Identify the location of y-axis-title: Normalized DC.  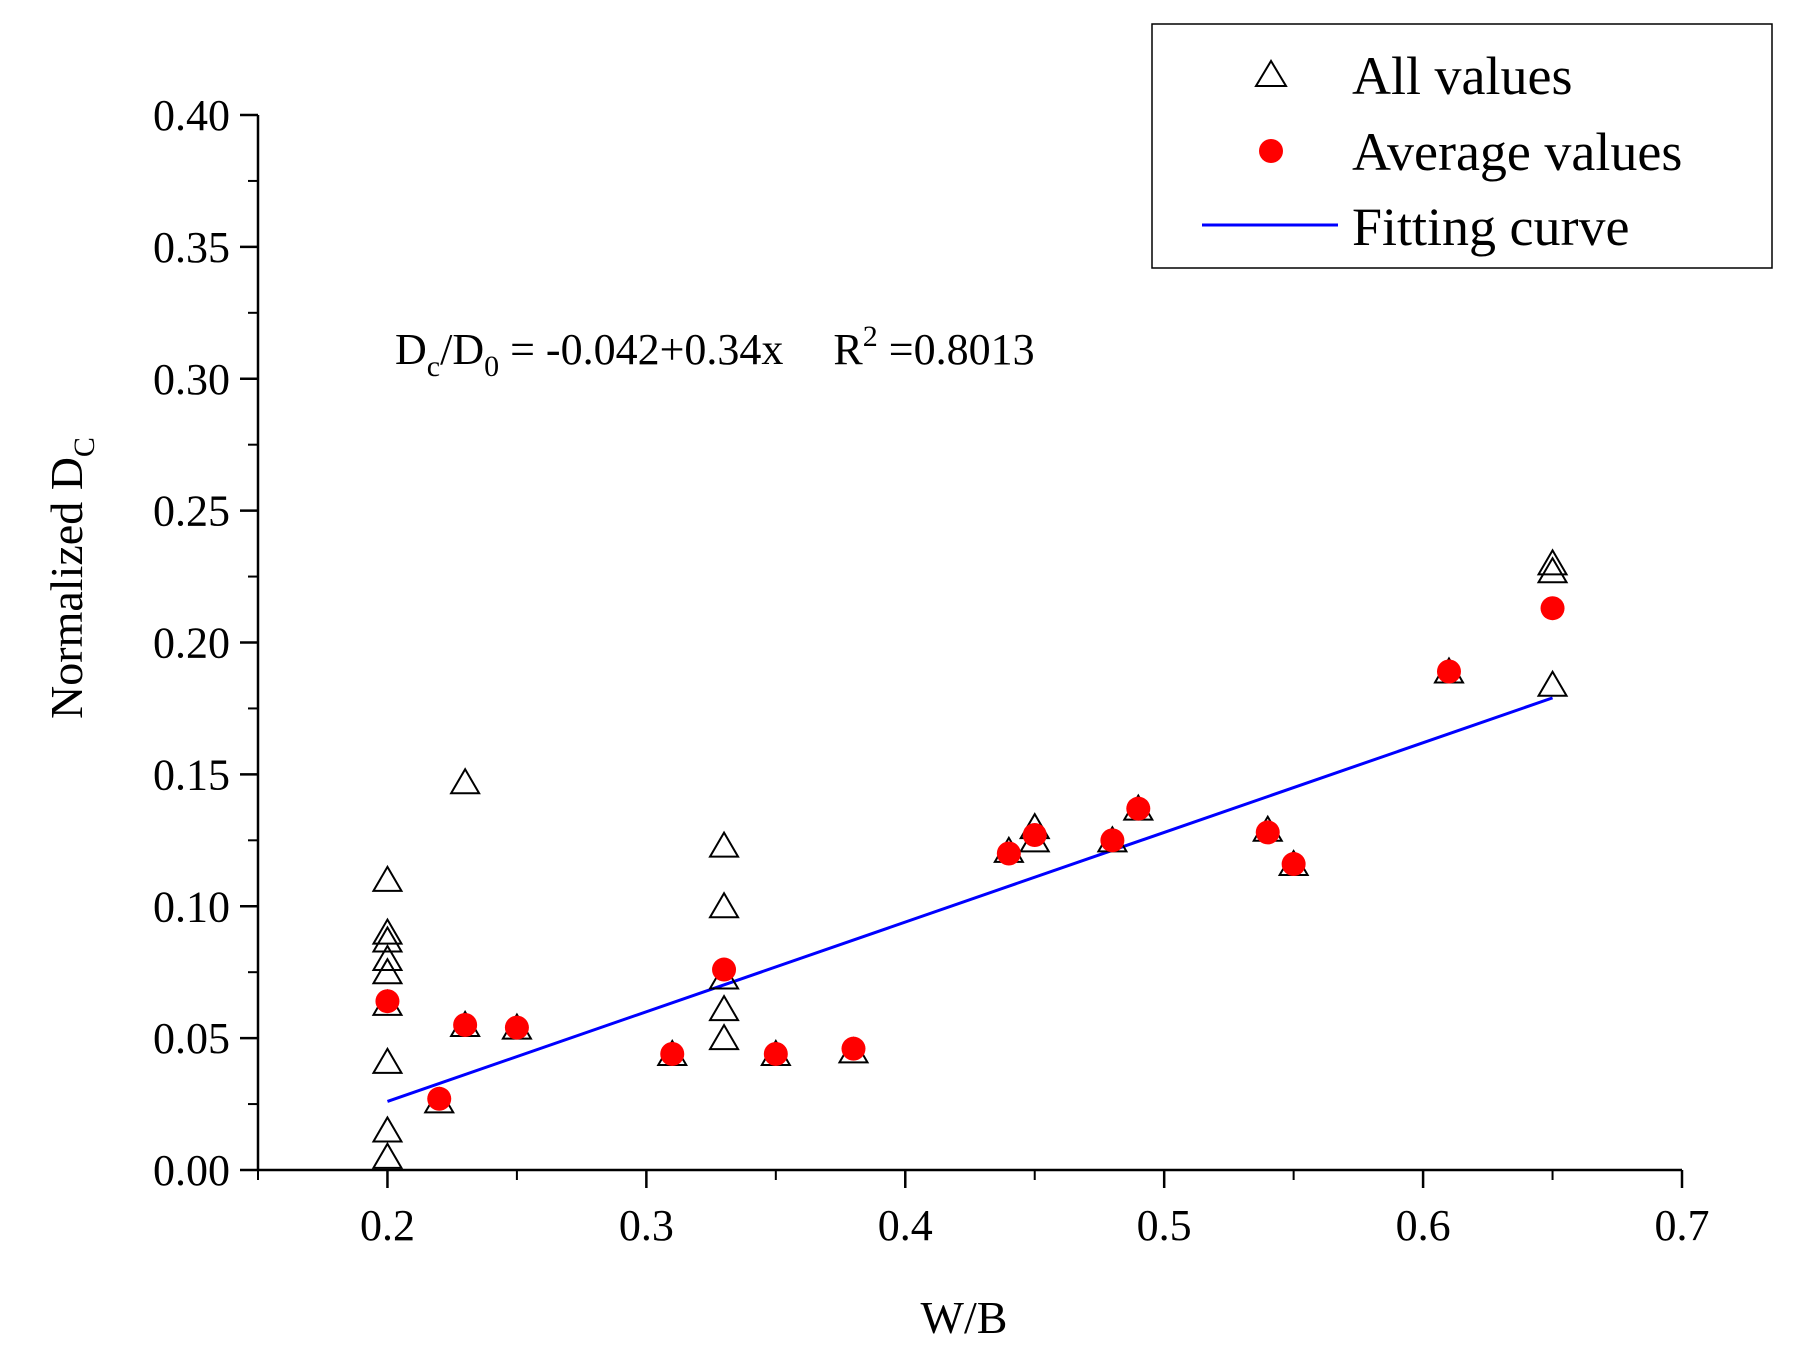
(71, 578).